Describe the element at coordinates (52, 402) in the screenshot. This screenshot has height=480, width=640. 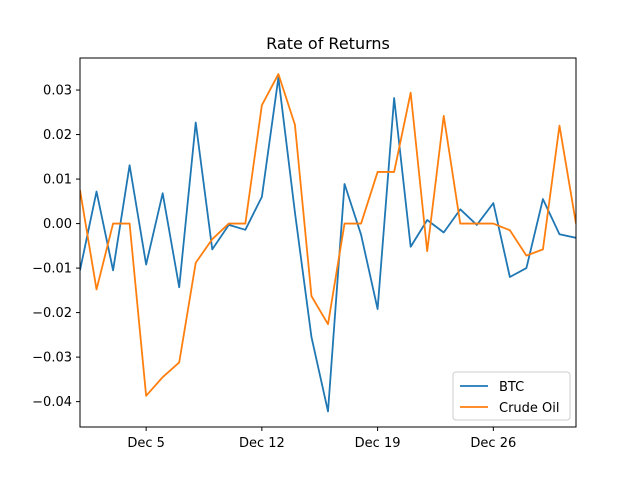
I see `y-tick-label: −0.04` at that location.